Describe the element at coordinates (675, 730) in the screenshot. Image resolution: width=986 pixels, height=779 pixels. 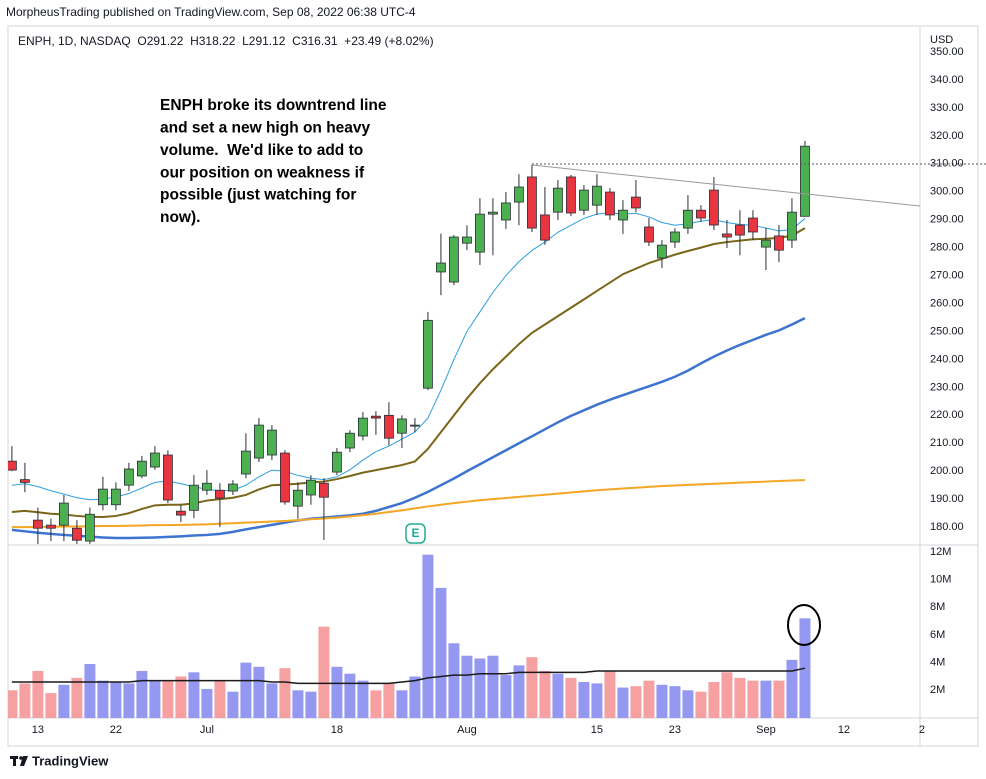
I see `x-tick-label: 23` at that location.